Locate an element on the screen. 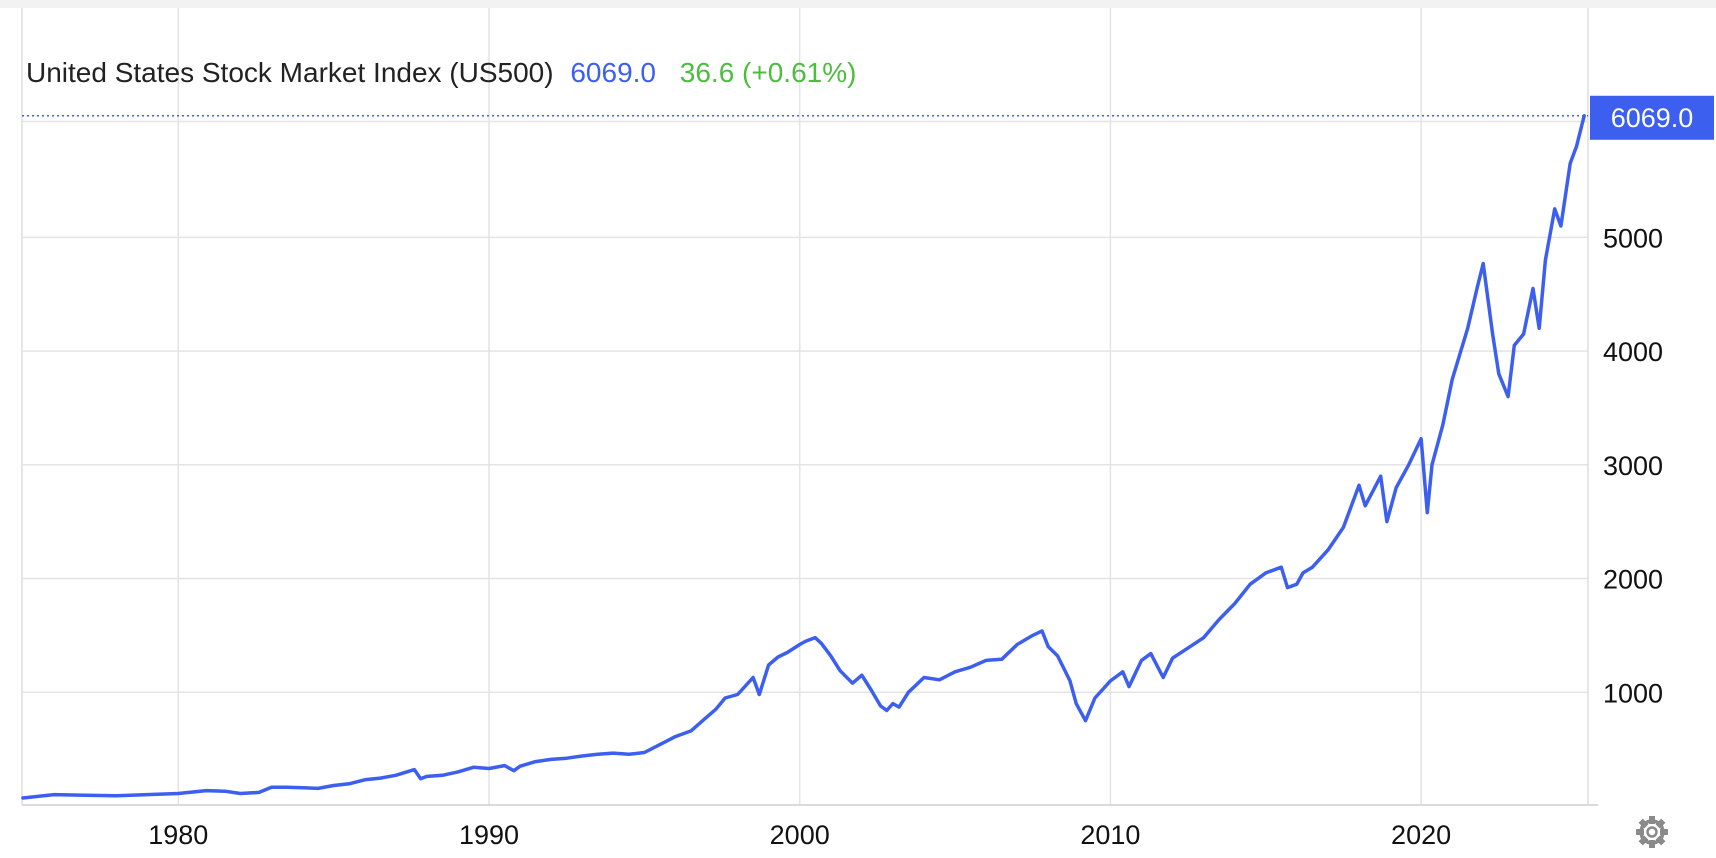  y-axis: 1000 2000 3000 4000 5000 is located at coordinates (1633, 465).